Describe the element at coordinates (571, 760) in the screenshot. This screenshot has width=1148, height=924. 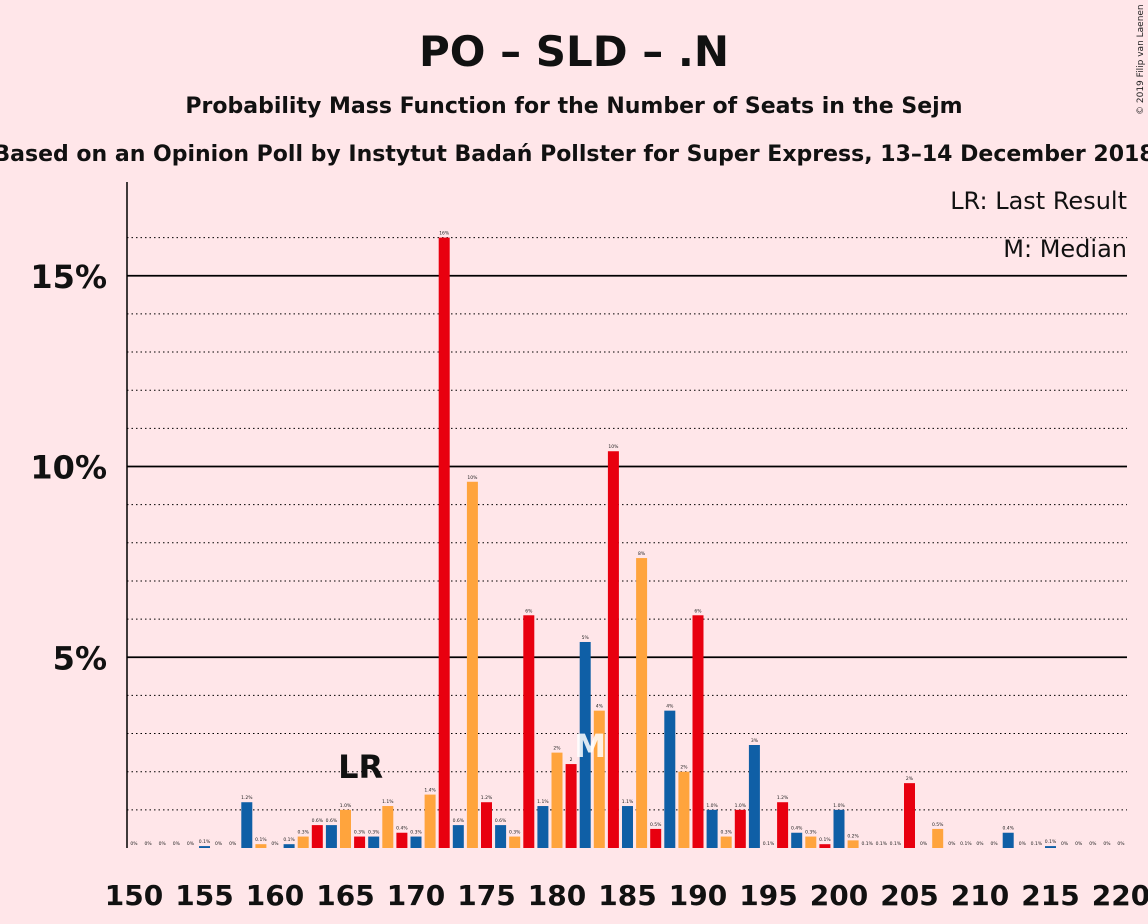
I see `bar-label-181: 2` at that location.